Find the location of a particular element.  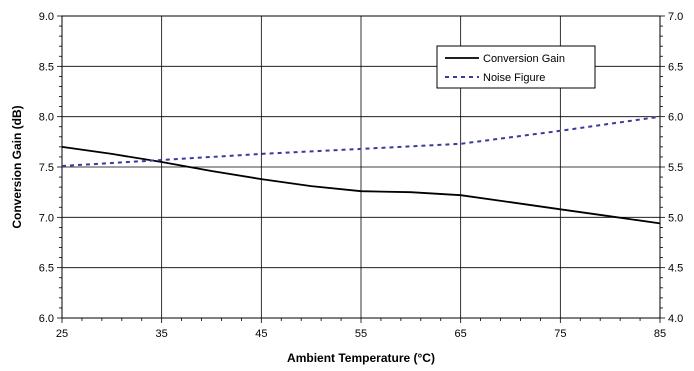

x-tick-label: 65 is located at coordinates (461, 334).